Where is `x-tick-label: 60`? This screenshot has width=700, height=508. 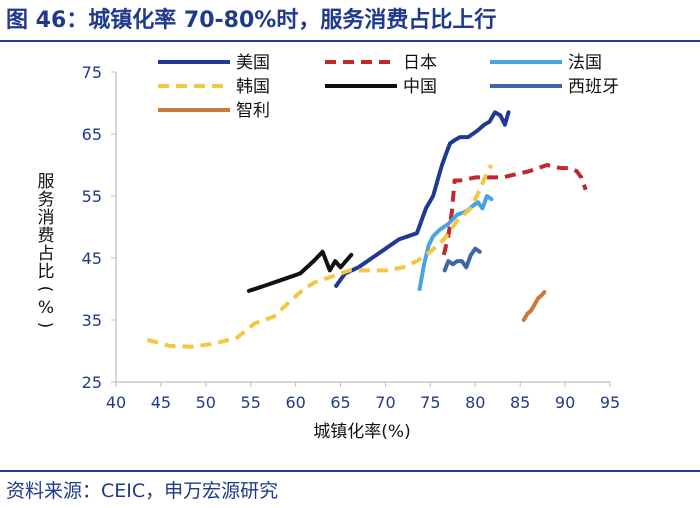
x-tick-label: 60 is located at coordinates (295, 402).